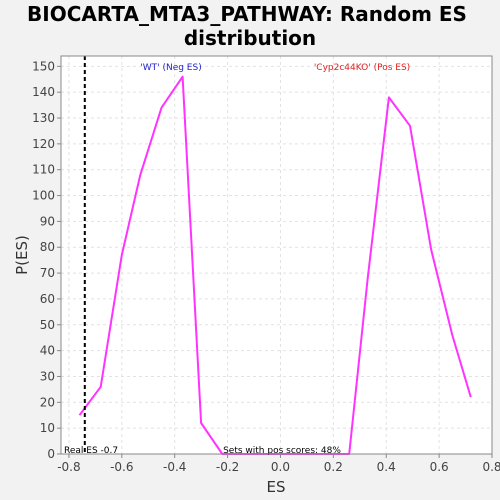  What do you see at coordinates (47, 247) in the screenshot?
I see `y-tick-label: 80` at bounding box center [47, 247].